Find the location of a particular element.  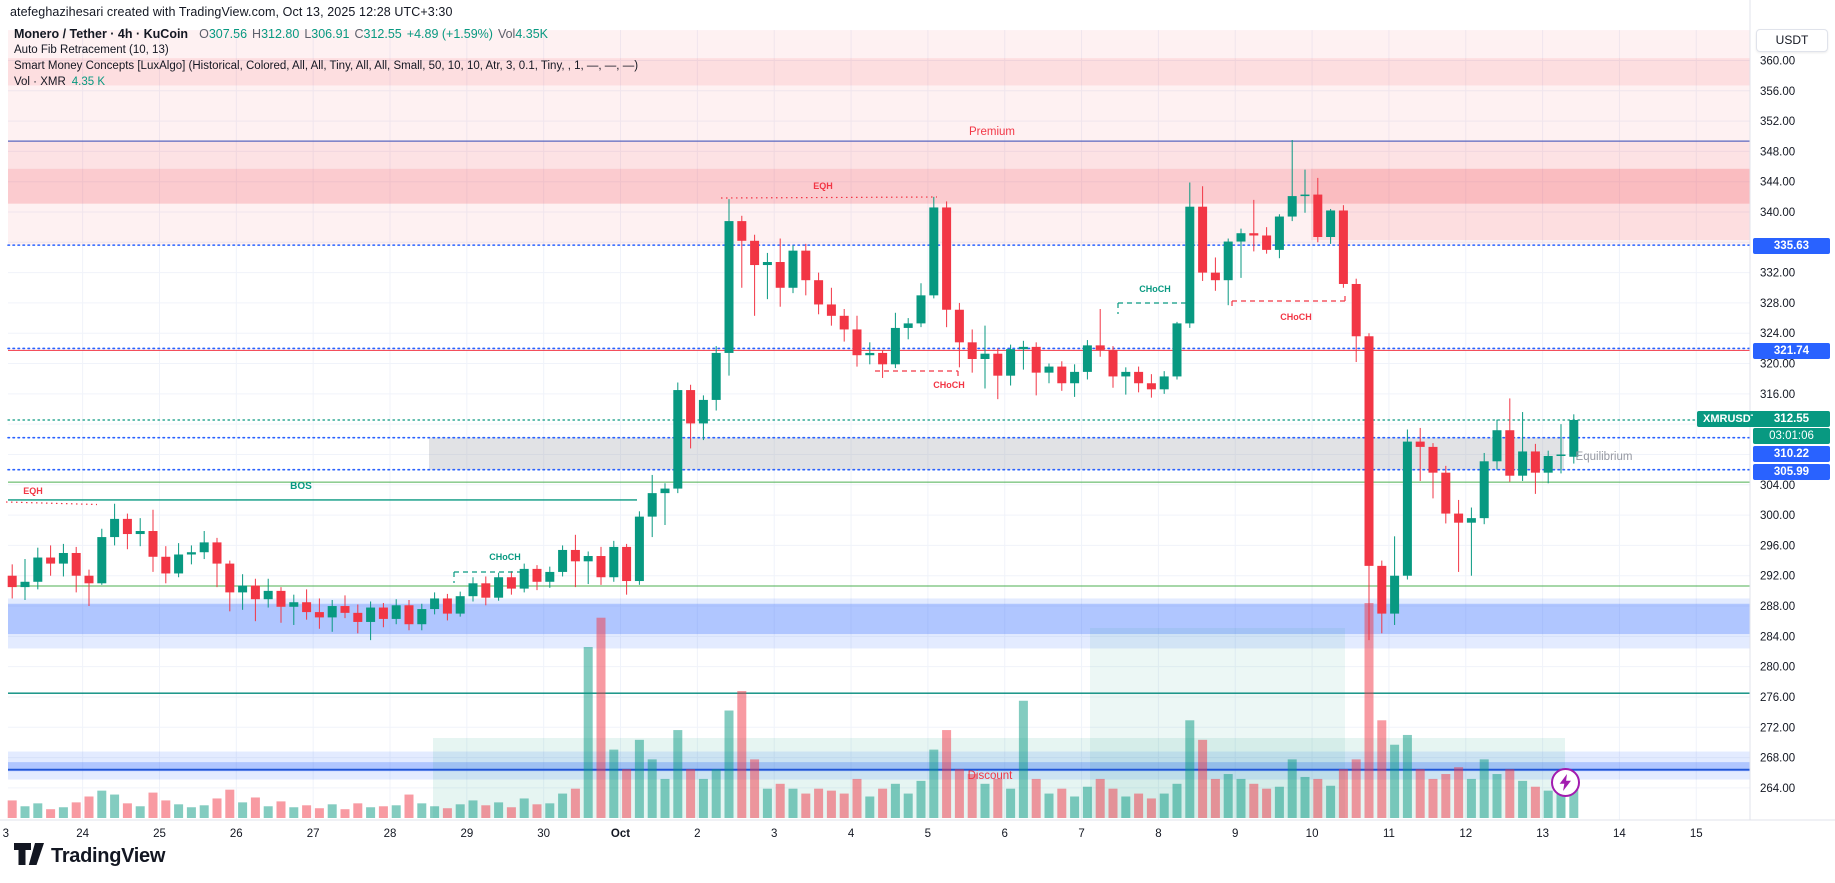

annotation-label: Premium is located at coordinates (992, 132).